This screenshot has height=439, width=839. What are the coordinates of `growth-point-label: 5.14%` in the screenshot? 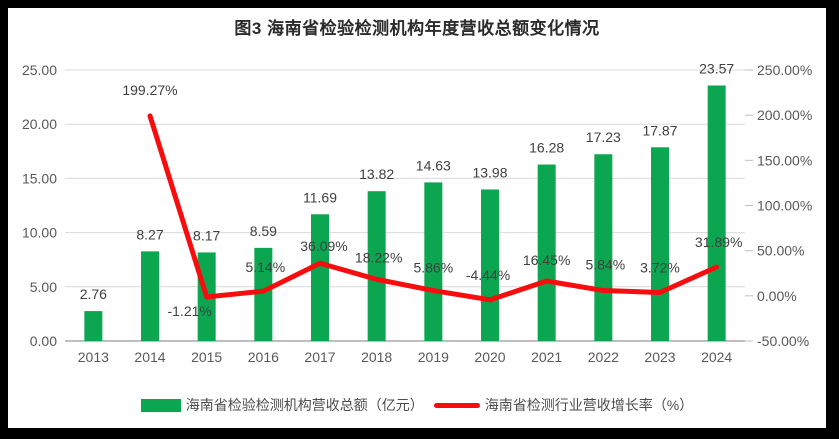 It's located at (265, 267).